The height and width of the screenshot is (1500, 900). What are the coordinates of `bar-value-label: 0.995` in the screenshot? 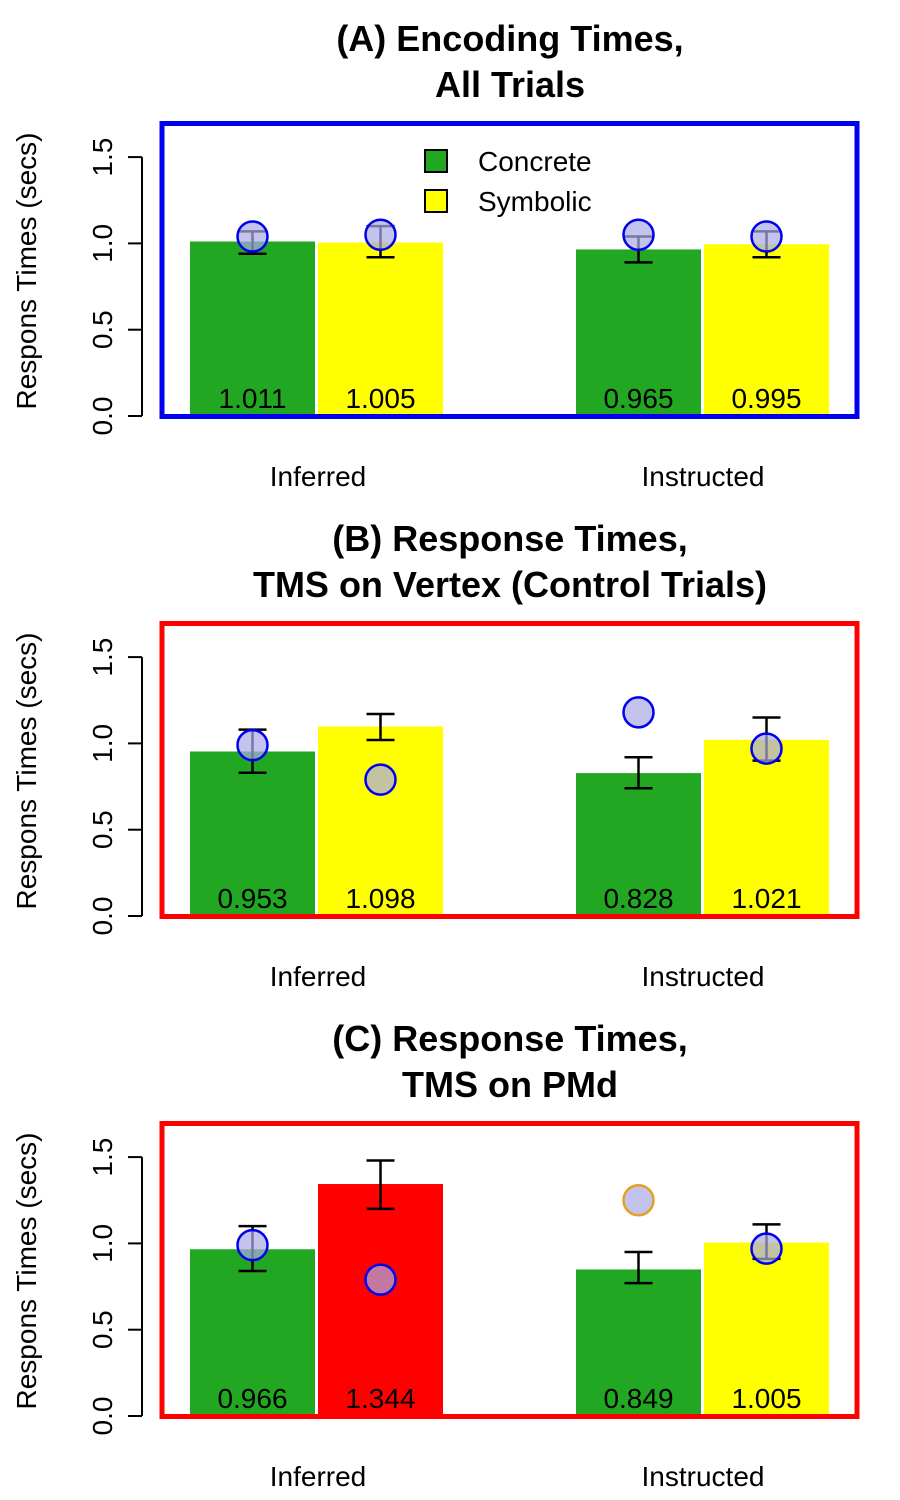 It's located at (766, 398).